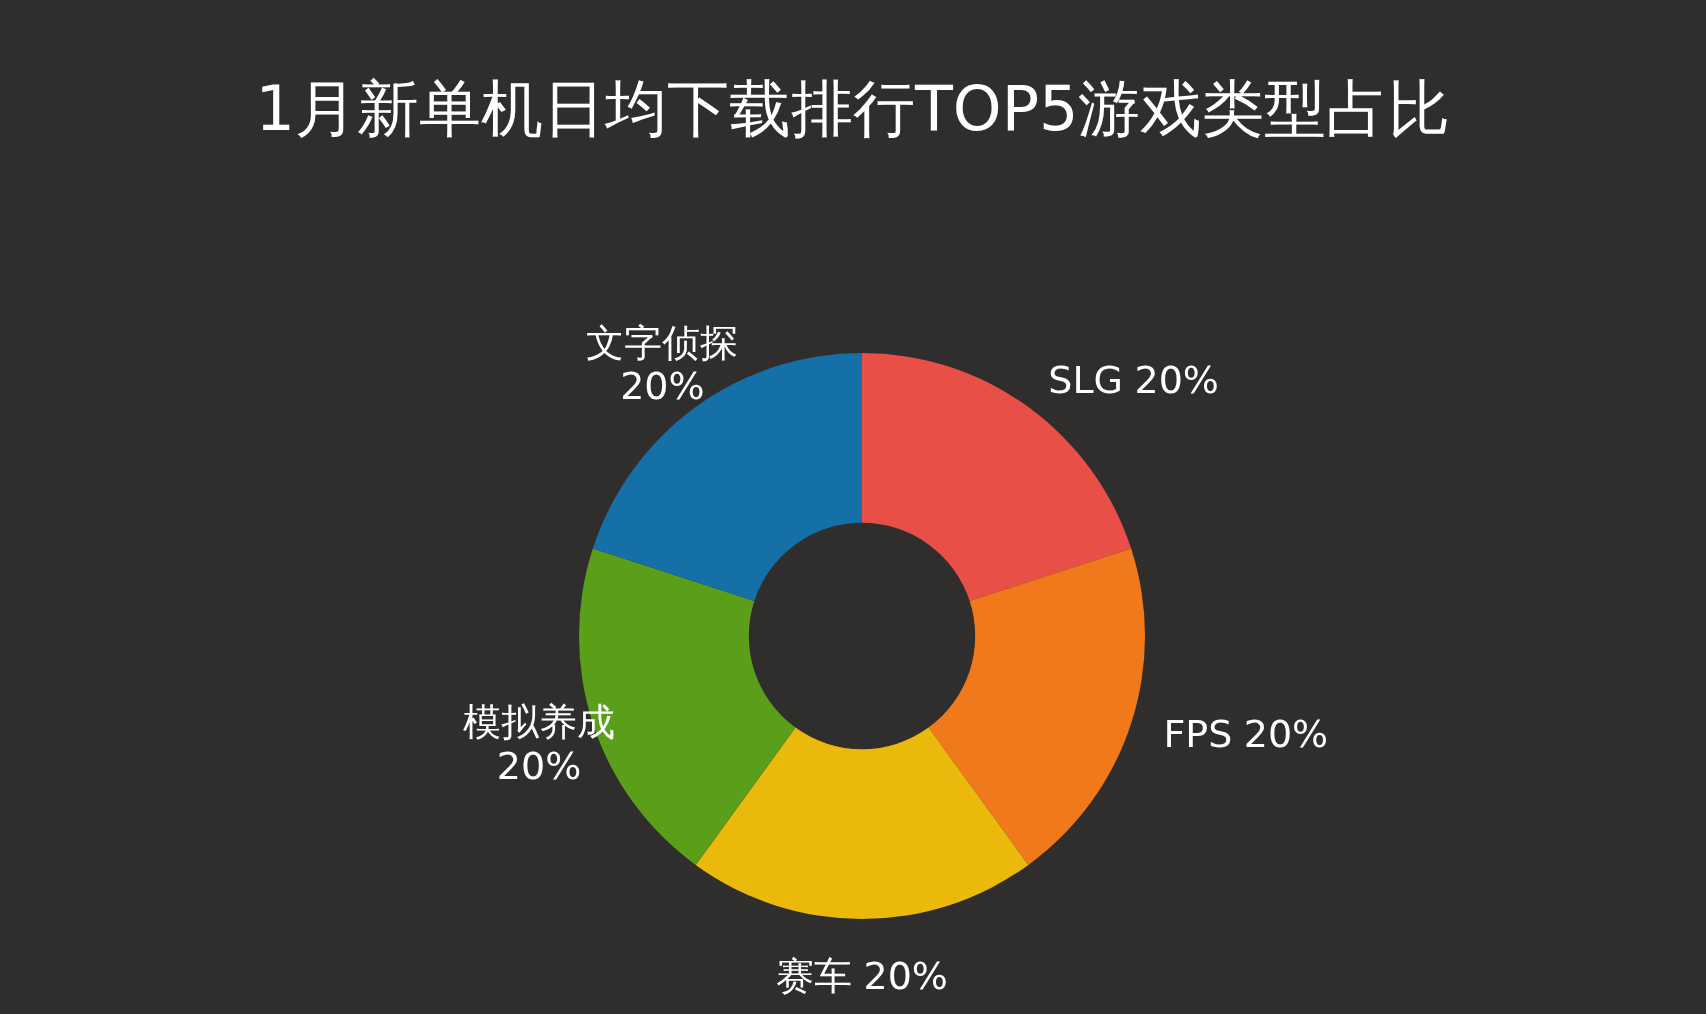 Image resolution: width=1706 pixels, height=1014 pixels. Describe the element at coordinates (814, 975) in the screenshot. I see `slice-label: 赛车` at that location.